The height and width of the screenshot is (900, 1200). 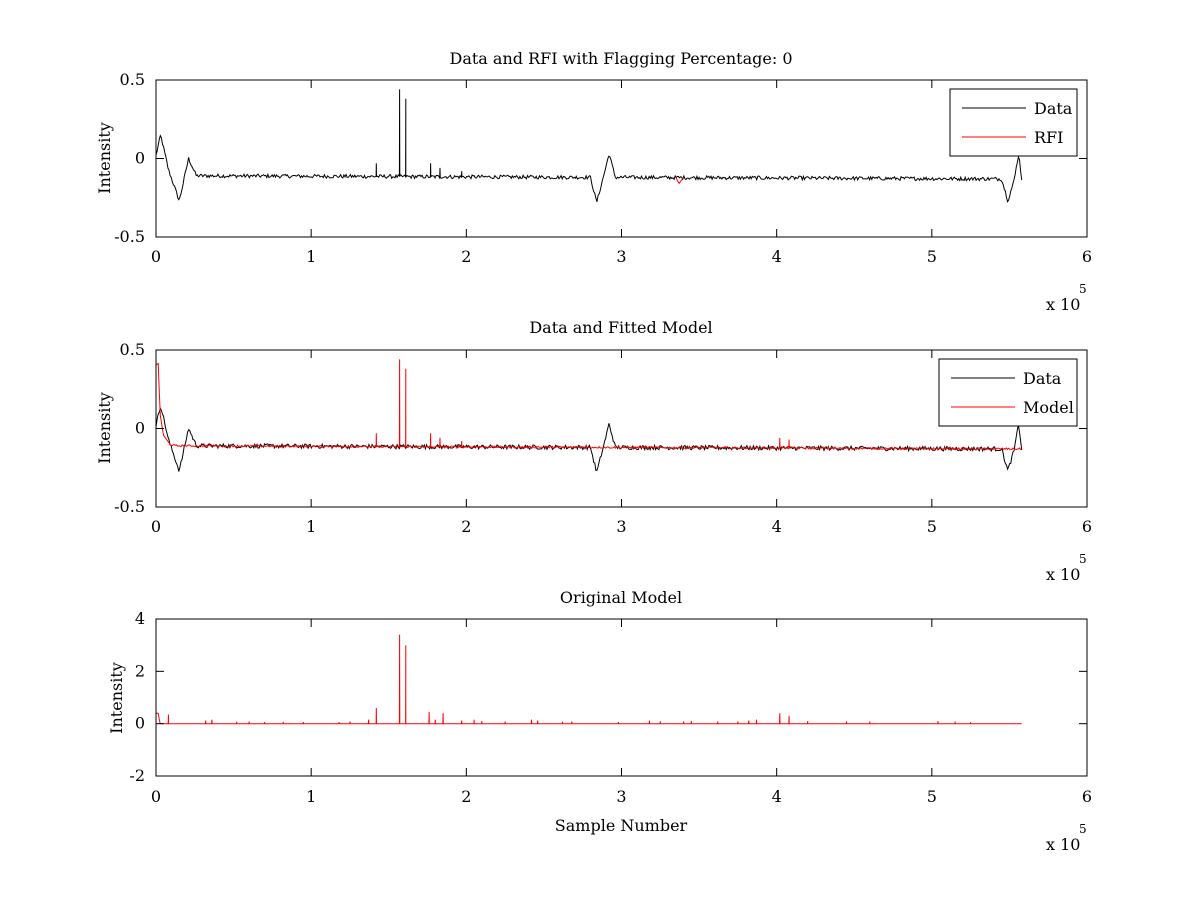 What do you see at coordinates (140, 618) in the screenshot?
I see `y-tick-label: 4` at bounding box center [140, 618].